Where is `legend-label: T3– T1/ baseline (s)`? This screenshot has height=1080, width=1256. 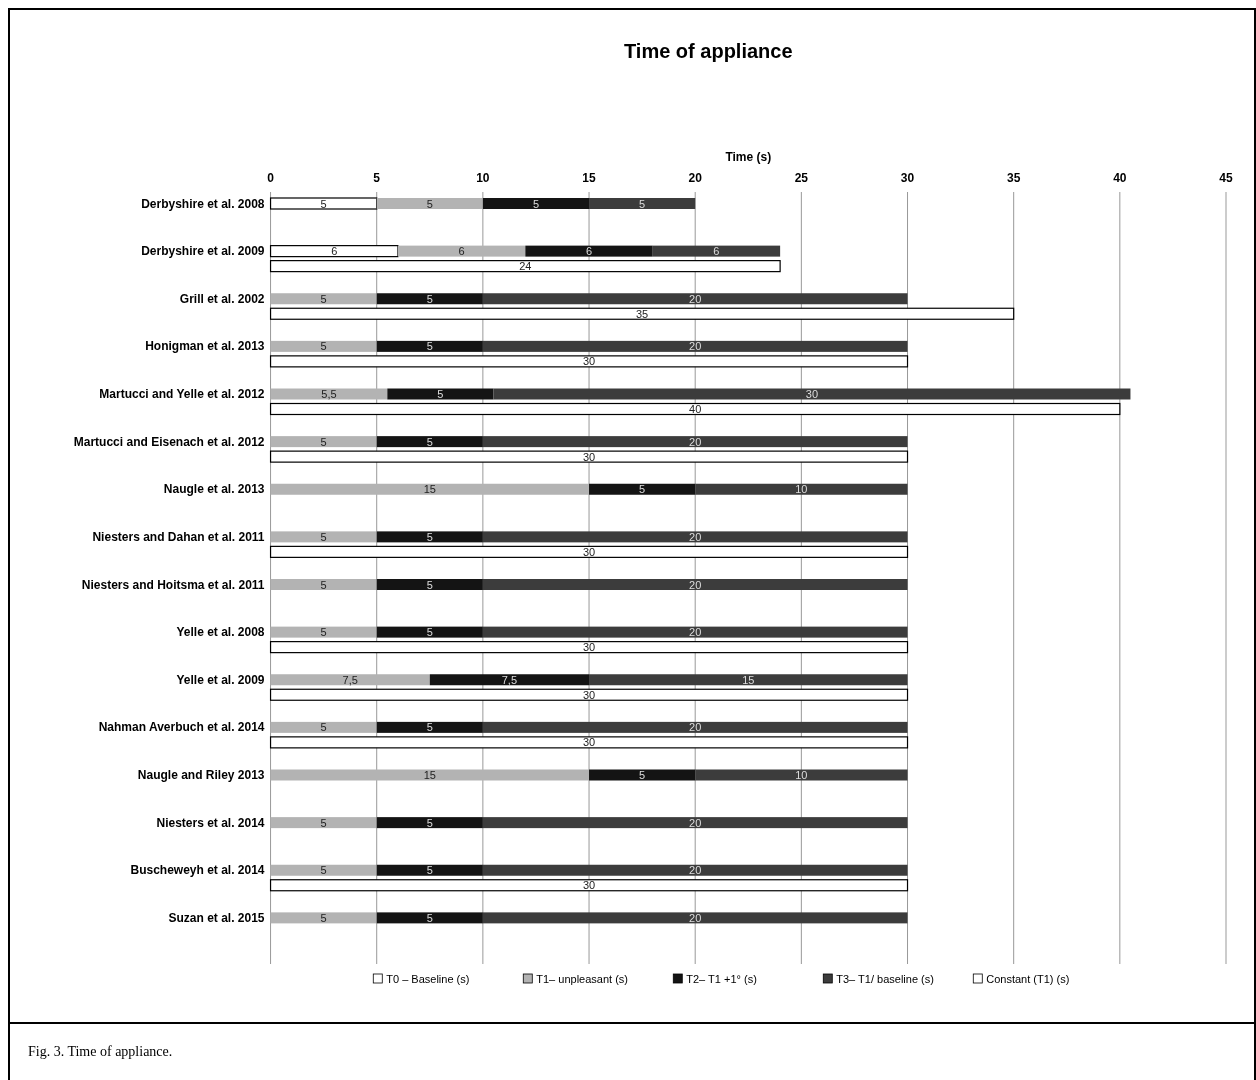
legend-label: T3– T1/ baseline (s) is located at coordinates (885, 979).